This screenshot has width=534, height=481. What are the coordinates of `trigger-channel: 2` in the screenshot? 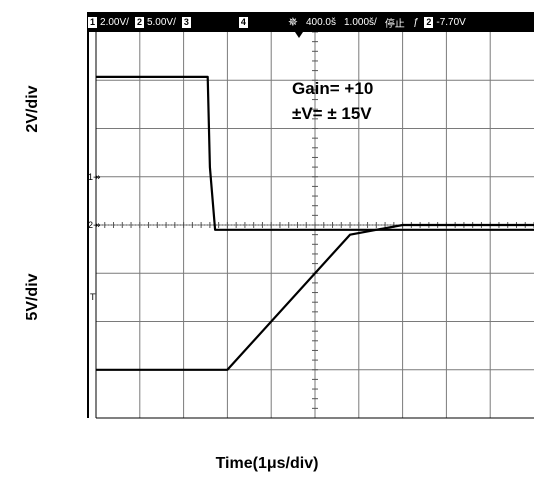 It's located at (429, 22).